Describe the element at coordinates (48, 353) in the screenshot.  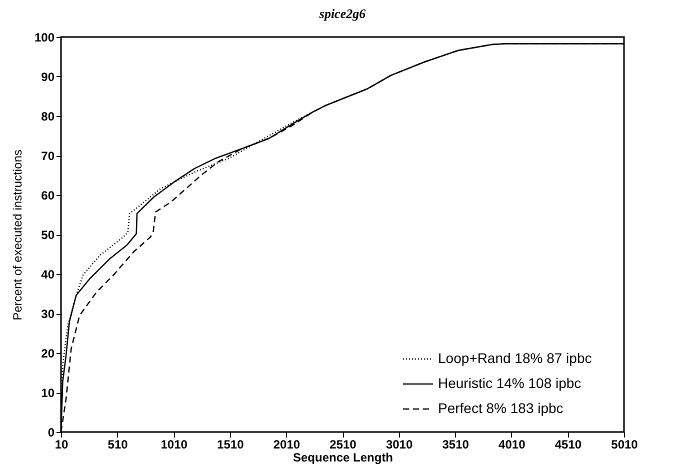
I see `y-tick-label: 20` at that location.